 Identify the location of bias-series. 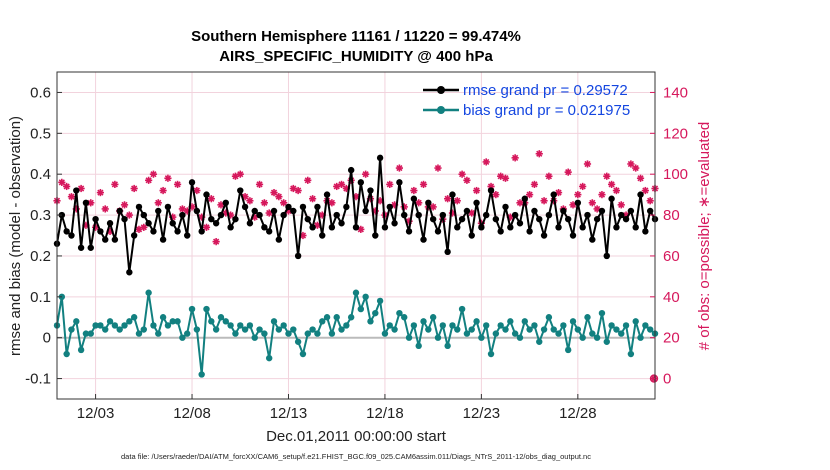
(356, 333).